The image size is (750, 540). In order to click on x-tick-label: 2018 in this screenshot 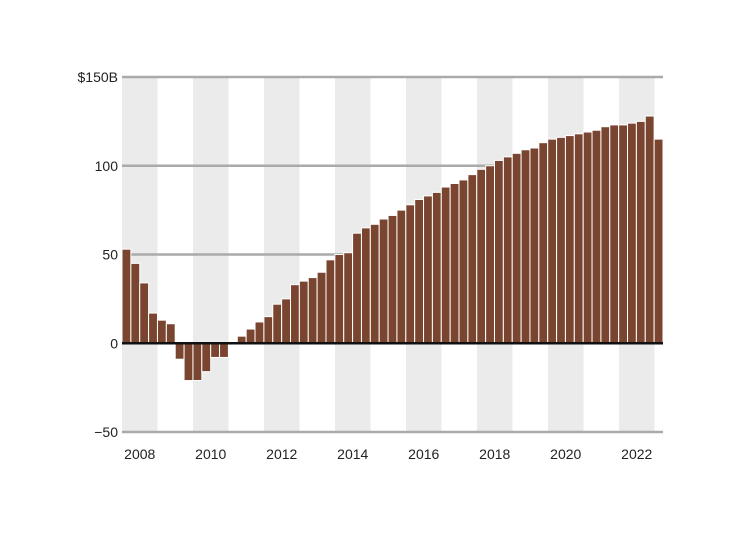, I will do `click(494, 454)`.